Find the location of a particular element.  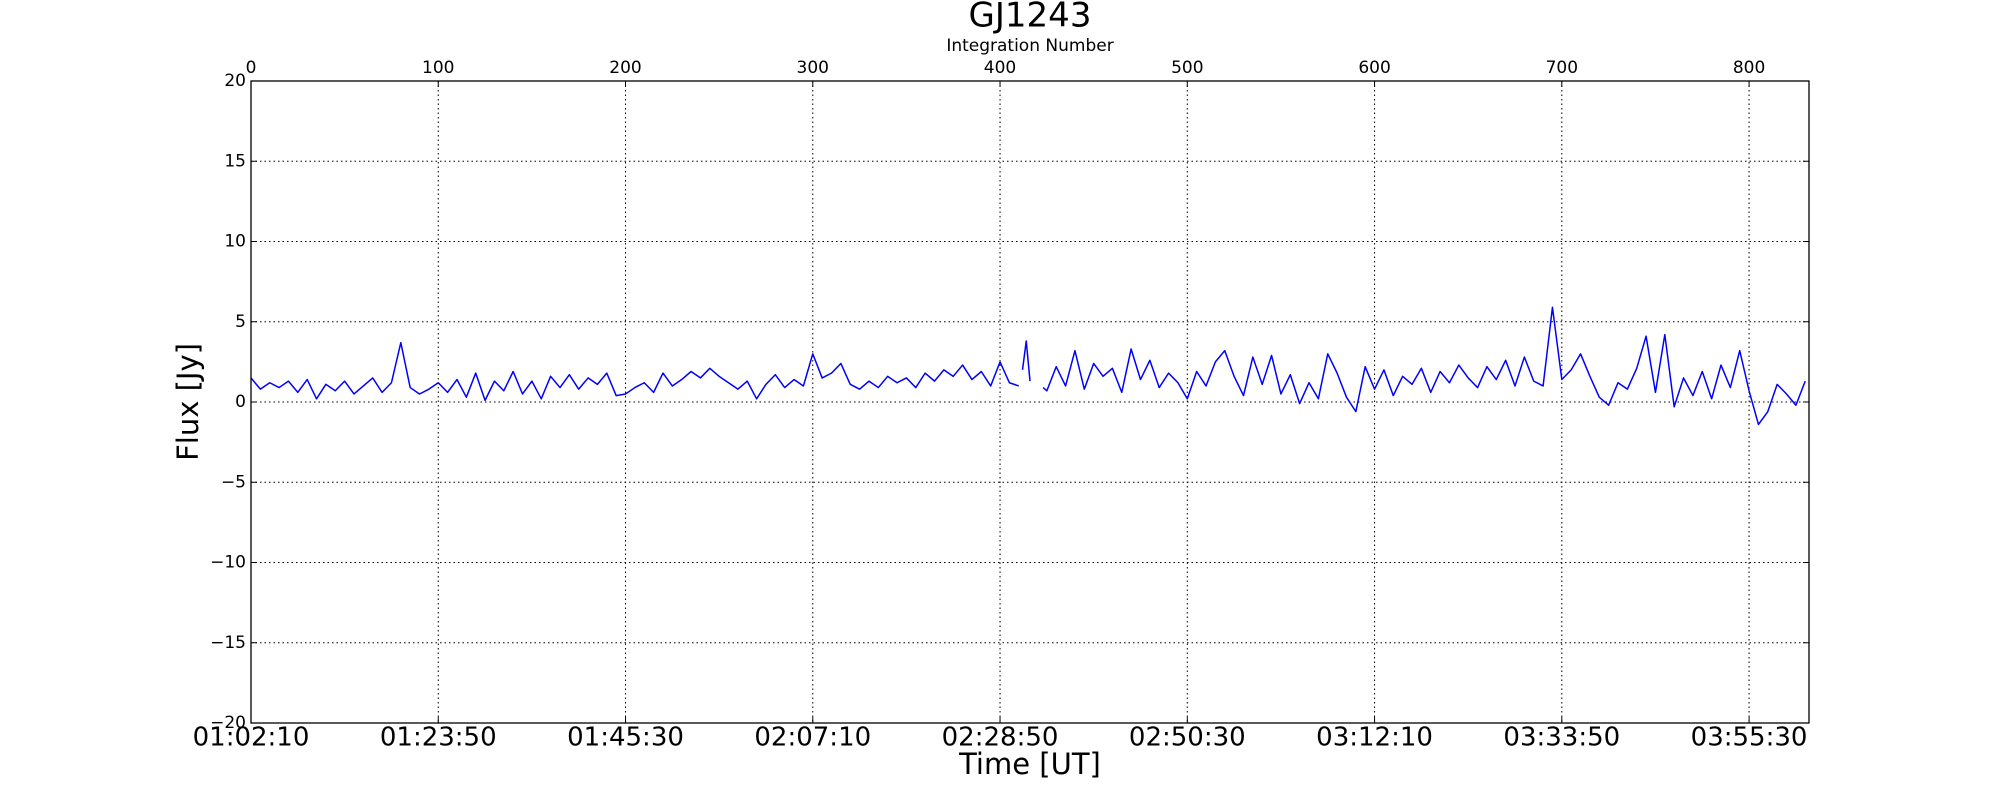

y-tick-label: 5 is located at coordinates (240, 322).